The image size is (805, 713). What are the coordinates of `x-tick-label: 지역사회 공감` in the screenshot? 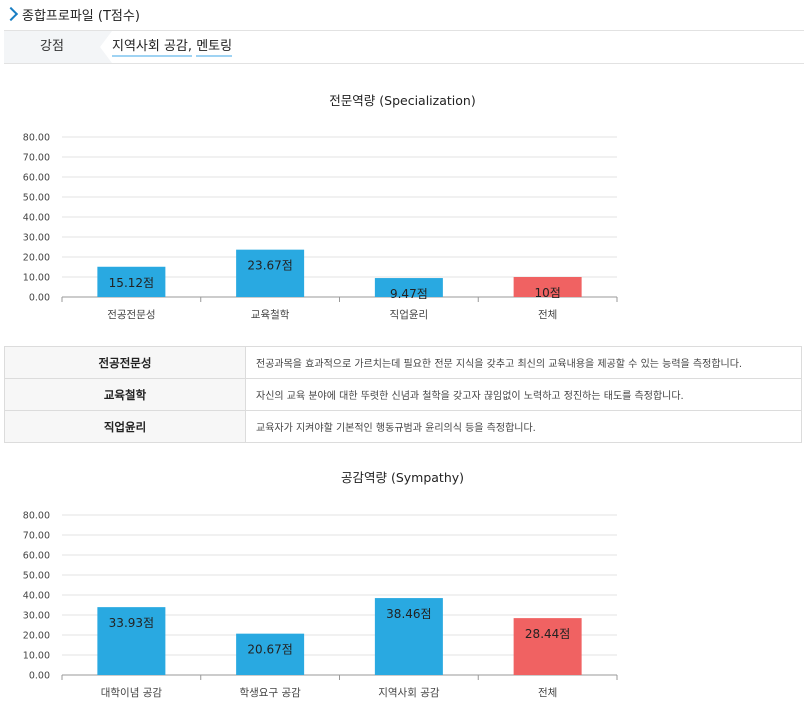 It's located at (409, 693).